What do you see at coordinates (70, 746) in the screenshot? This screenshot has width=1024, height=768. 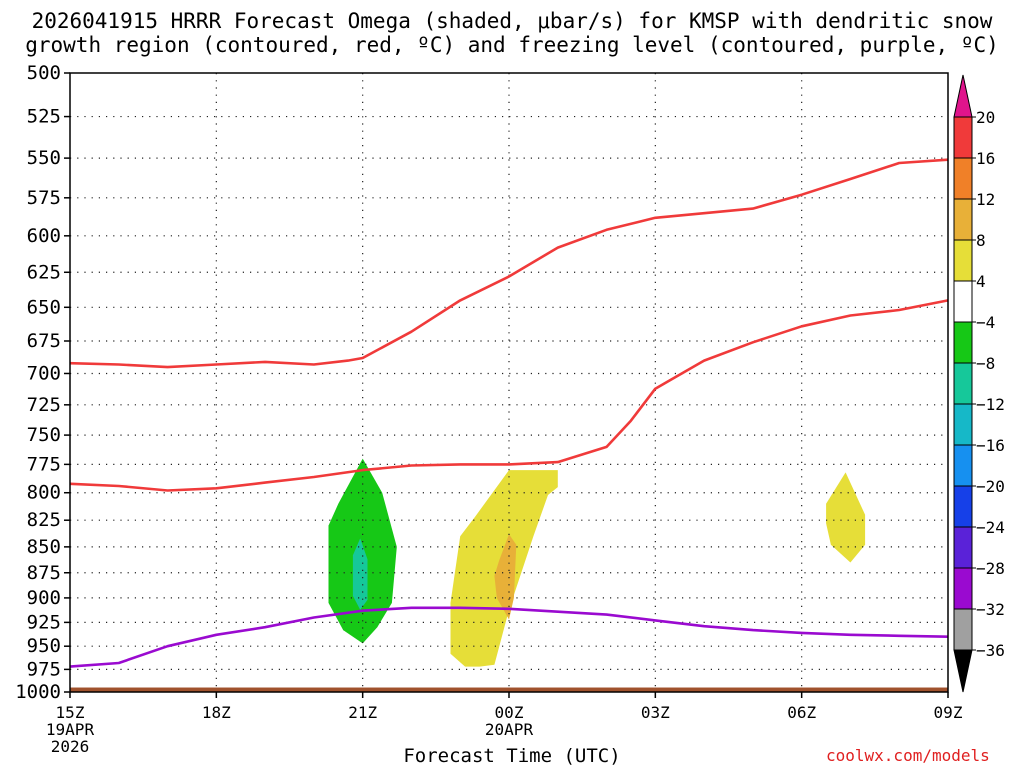 I see `x-year-label-2026: 2026` at bounding box center [70, 746].